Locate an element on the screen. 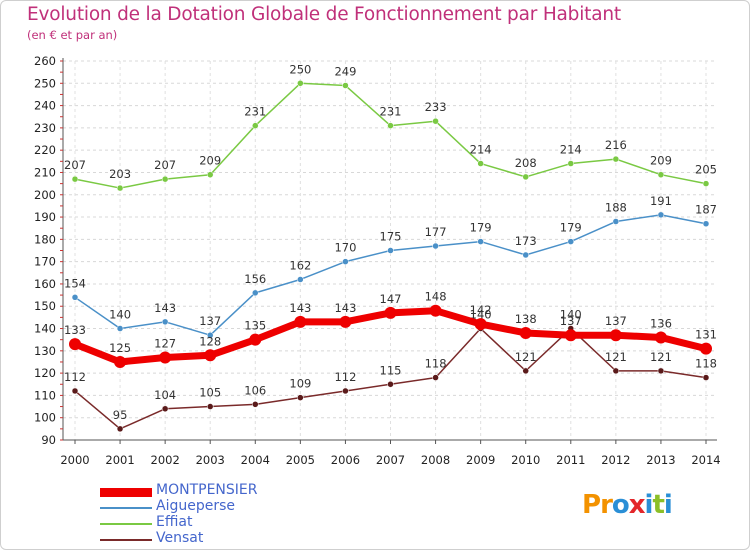 The width and height of the screenshot is (750, 550). x-tick-label: 2004 is located at coordinates (255, 460).